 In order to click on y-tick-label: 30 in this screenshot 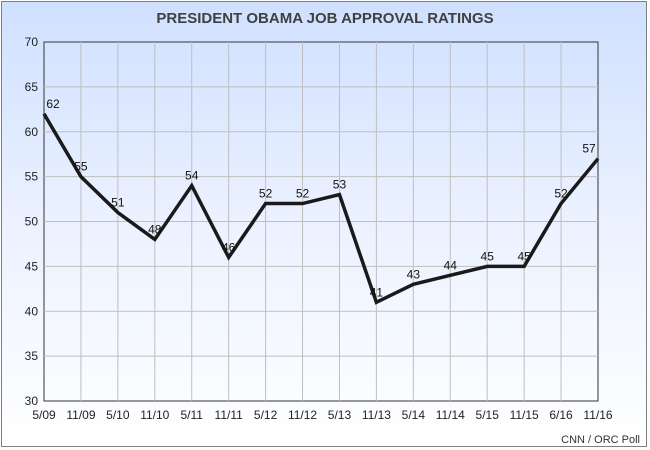, I will do `click(32, 401)`.